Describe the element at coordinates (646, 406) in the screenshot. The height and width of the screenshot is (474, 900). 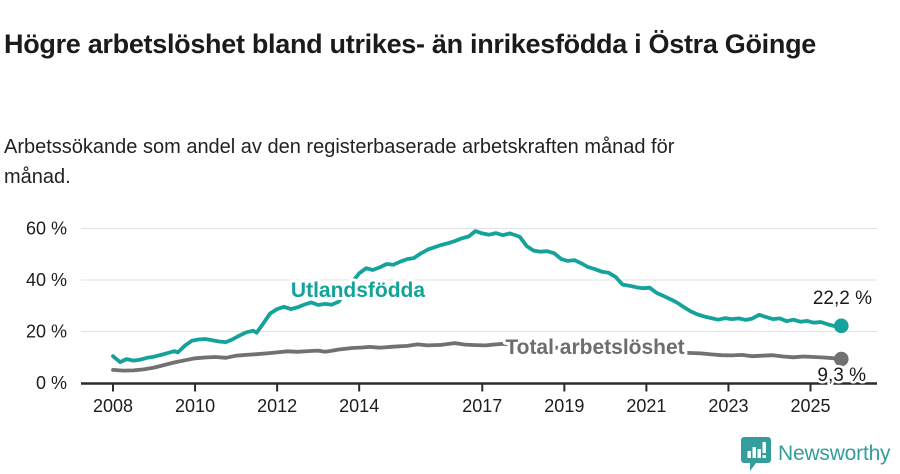
I see `x-tick-label: 2021` at that location.